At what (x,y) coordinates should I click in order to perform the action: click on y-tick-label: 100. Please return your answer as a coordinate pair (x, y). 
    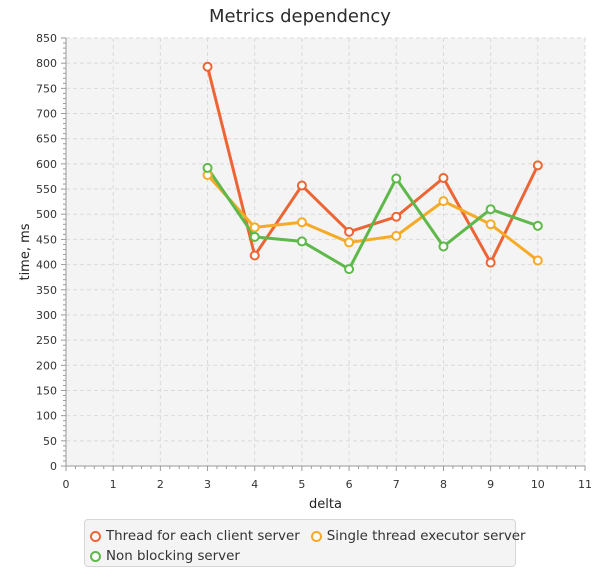
    Looking at the image, I should click on (46, 416).